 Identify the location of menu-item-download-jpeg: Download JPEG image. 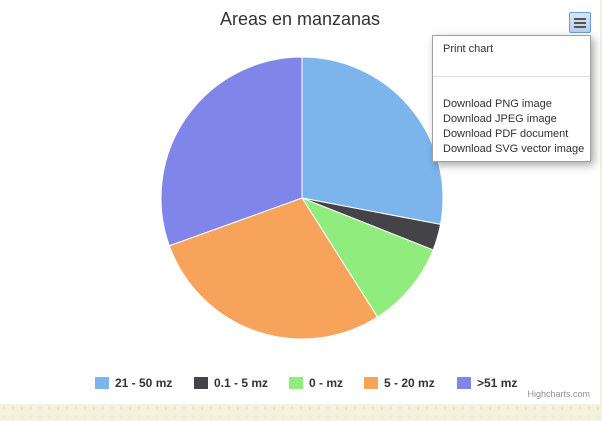
(500, 119).